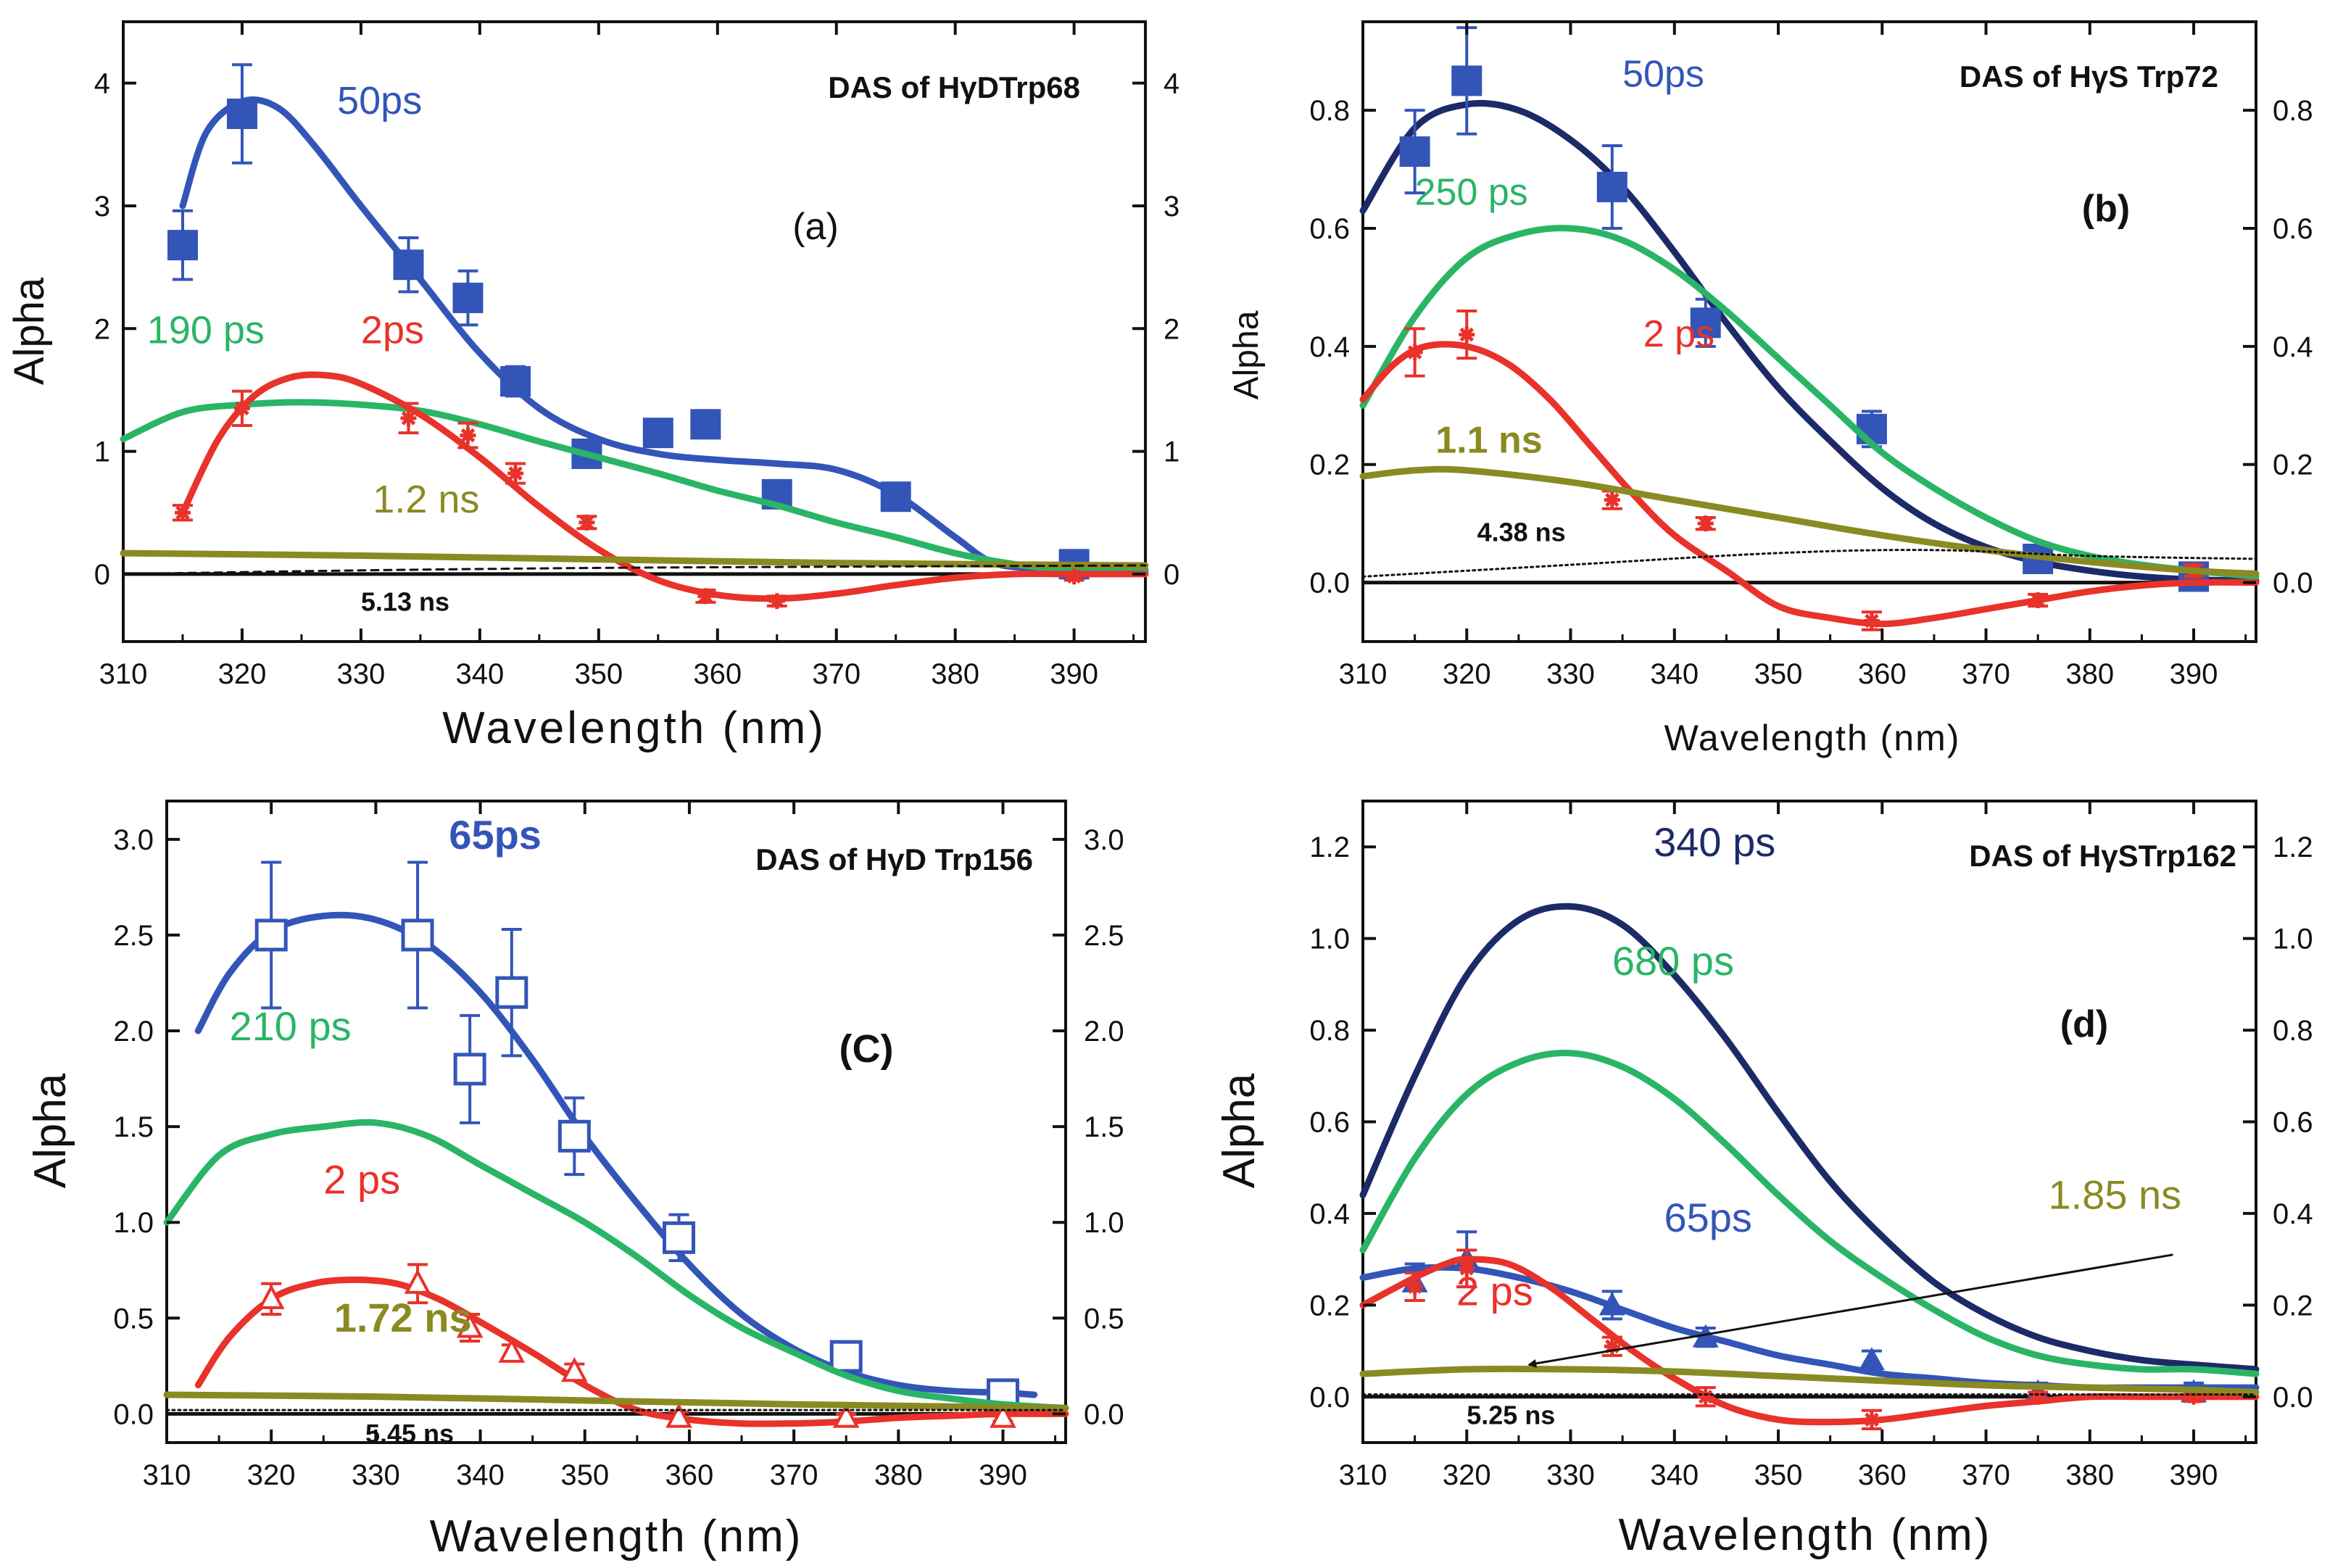  What do you see at coordinates (2293, 1306) in the screenshot?
I see `y-tick-label-right: 0.2` at bounding box center [2293, 1306].